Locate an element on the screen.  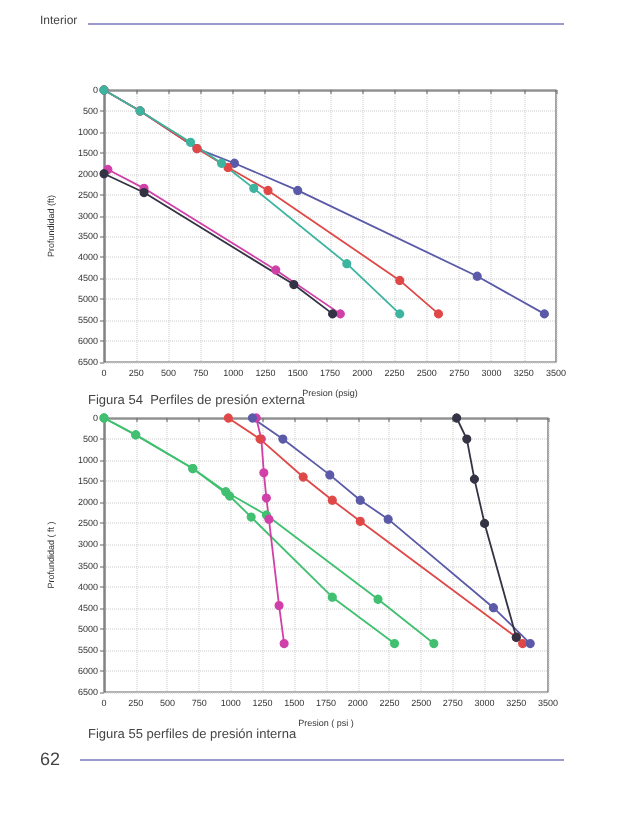
text: 62 is located at coordinates (50, 759).